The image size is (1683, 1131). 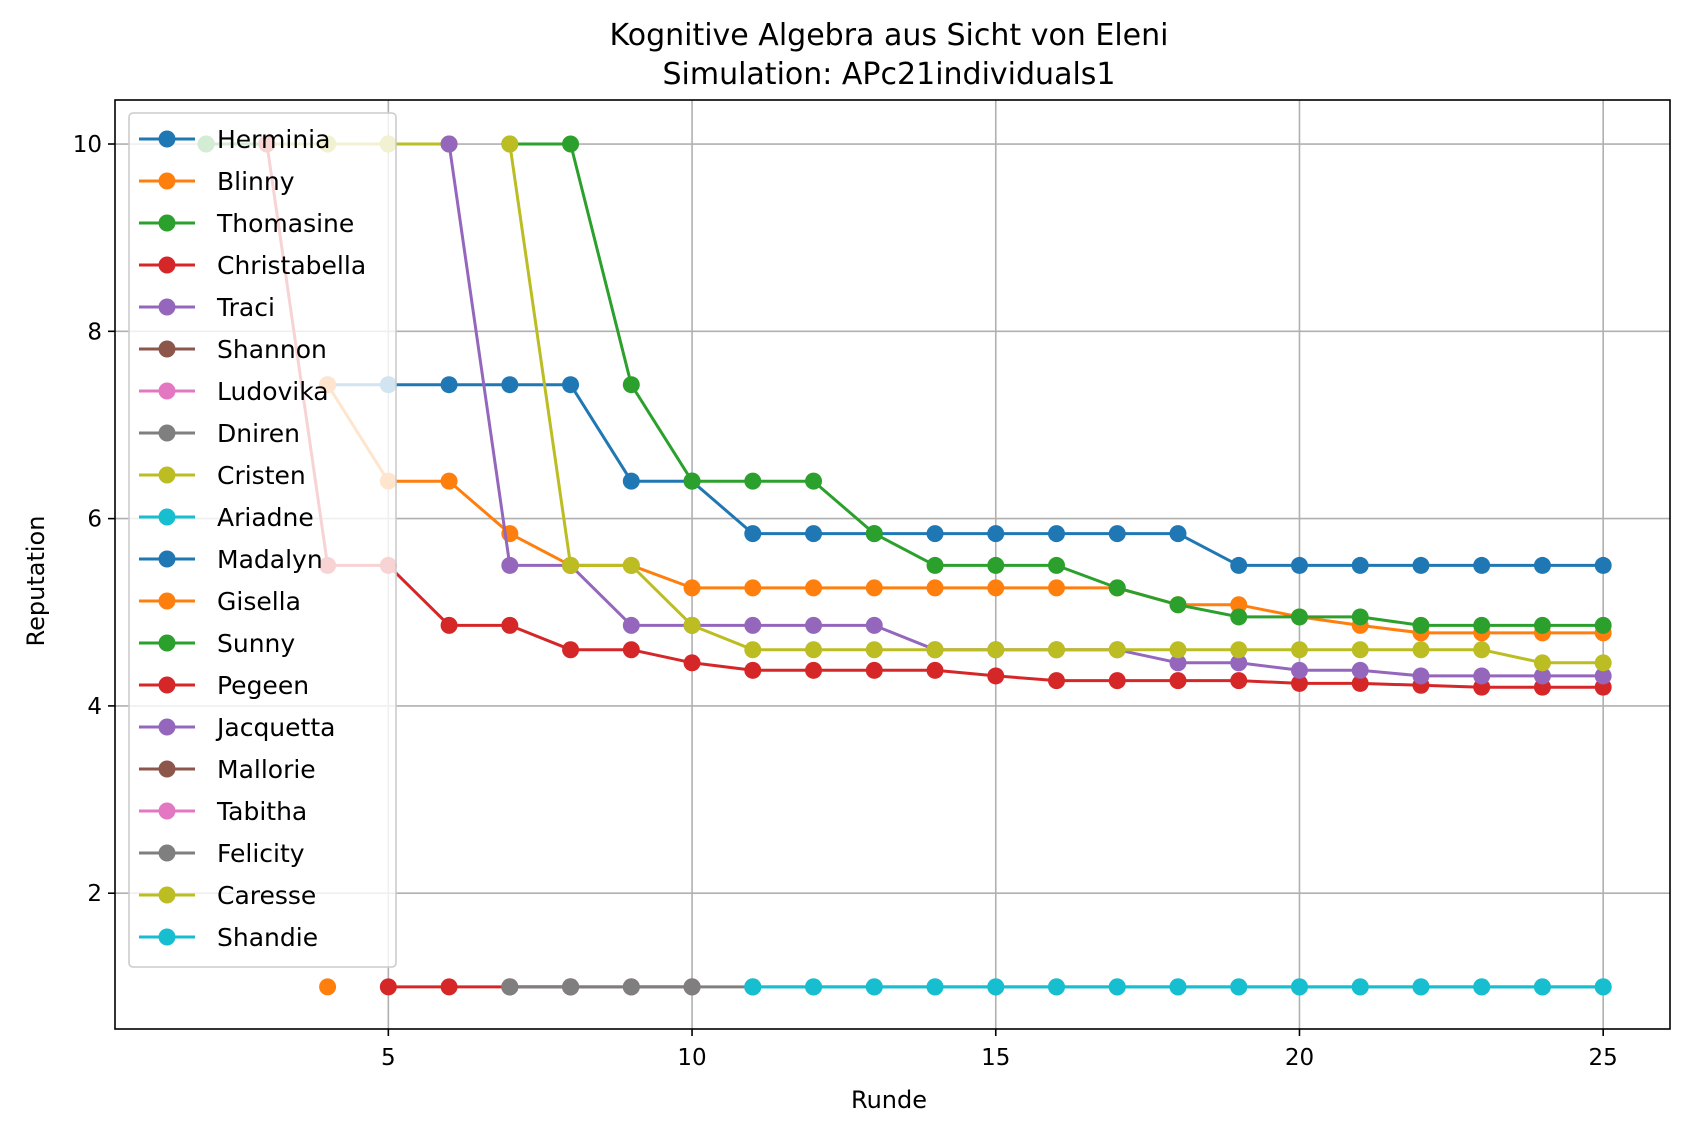 I want to click on series-dniren, so click(x=631, y=987).